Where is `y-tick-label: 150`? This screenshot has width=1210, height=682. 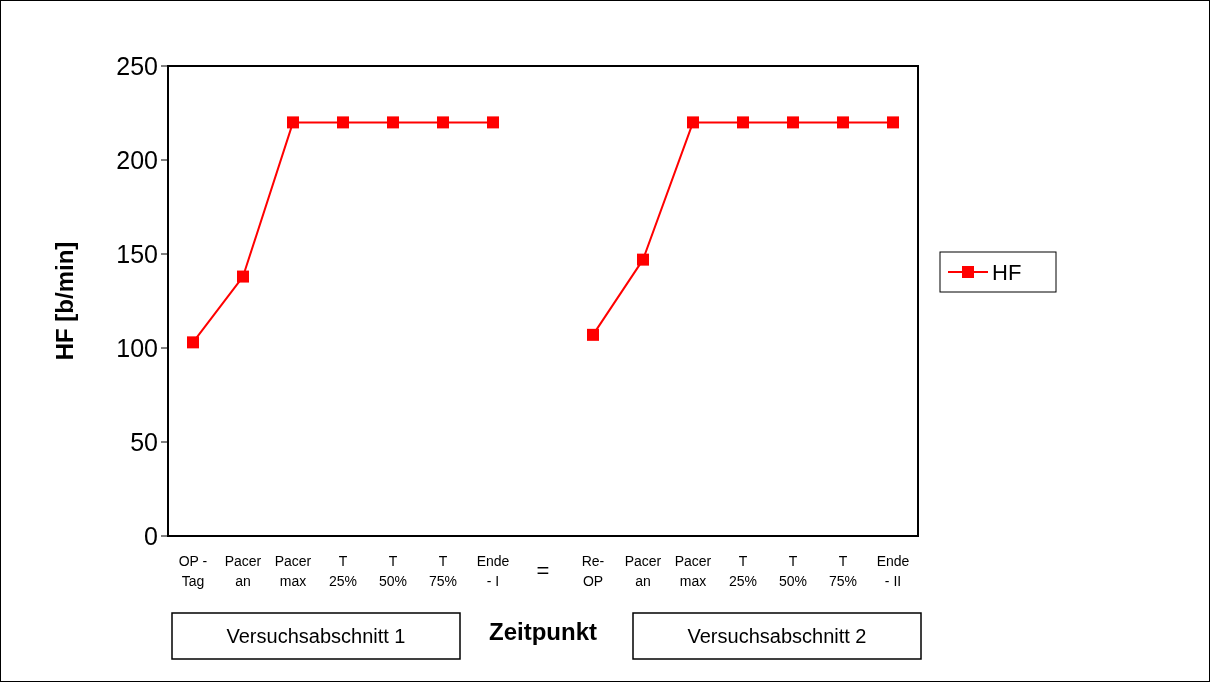
y-tick-label: 150 is located at coordinates (137, 253).